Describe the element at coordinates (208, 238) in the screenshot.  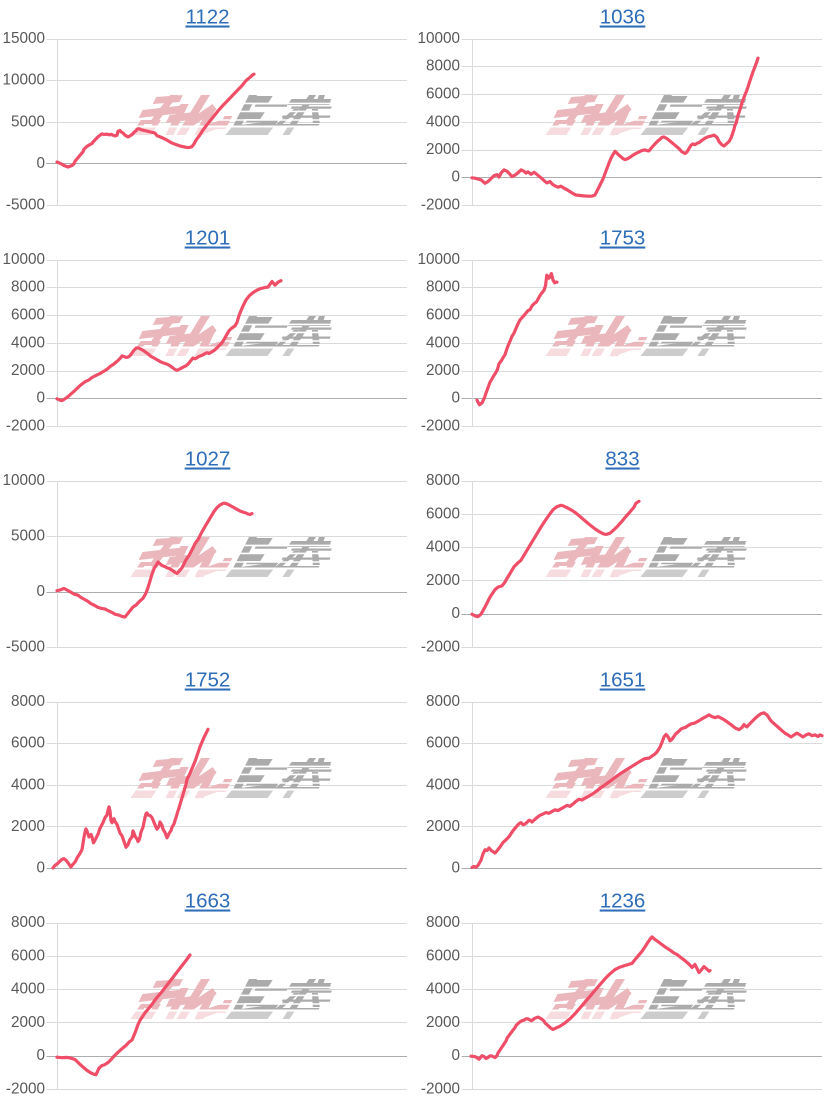
I see `svg-text: 1201` at that location.